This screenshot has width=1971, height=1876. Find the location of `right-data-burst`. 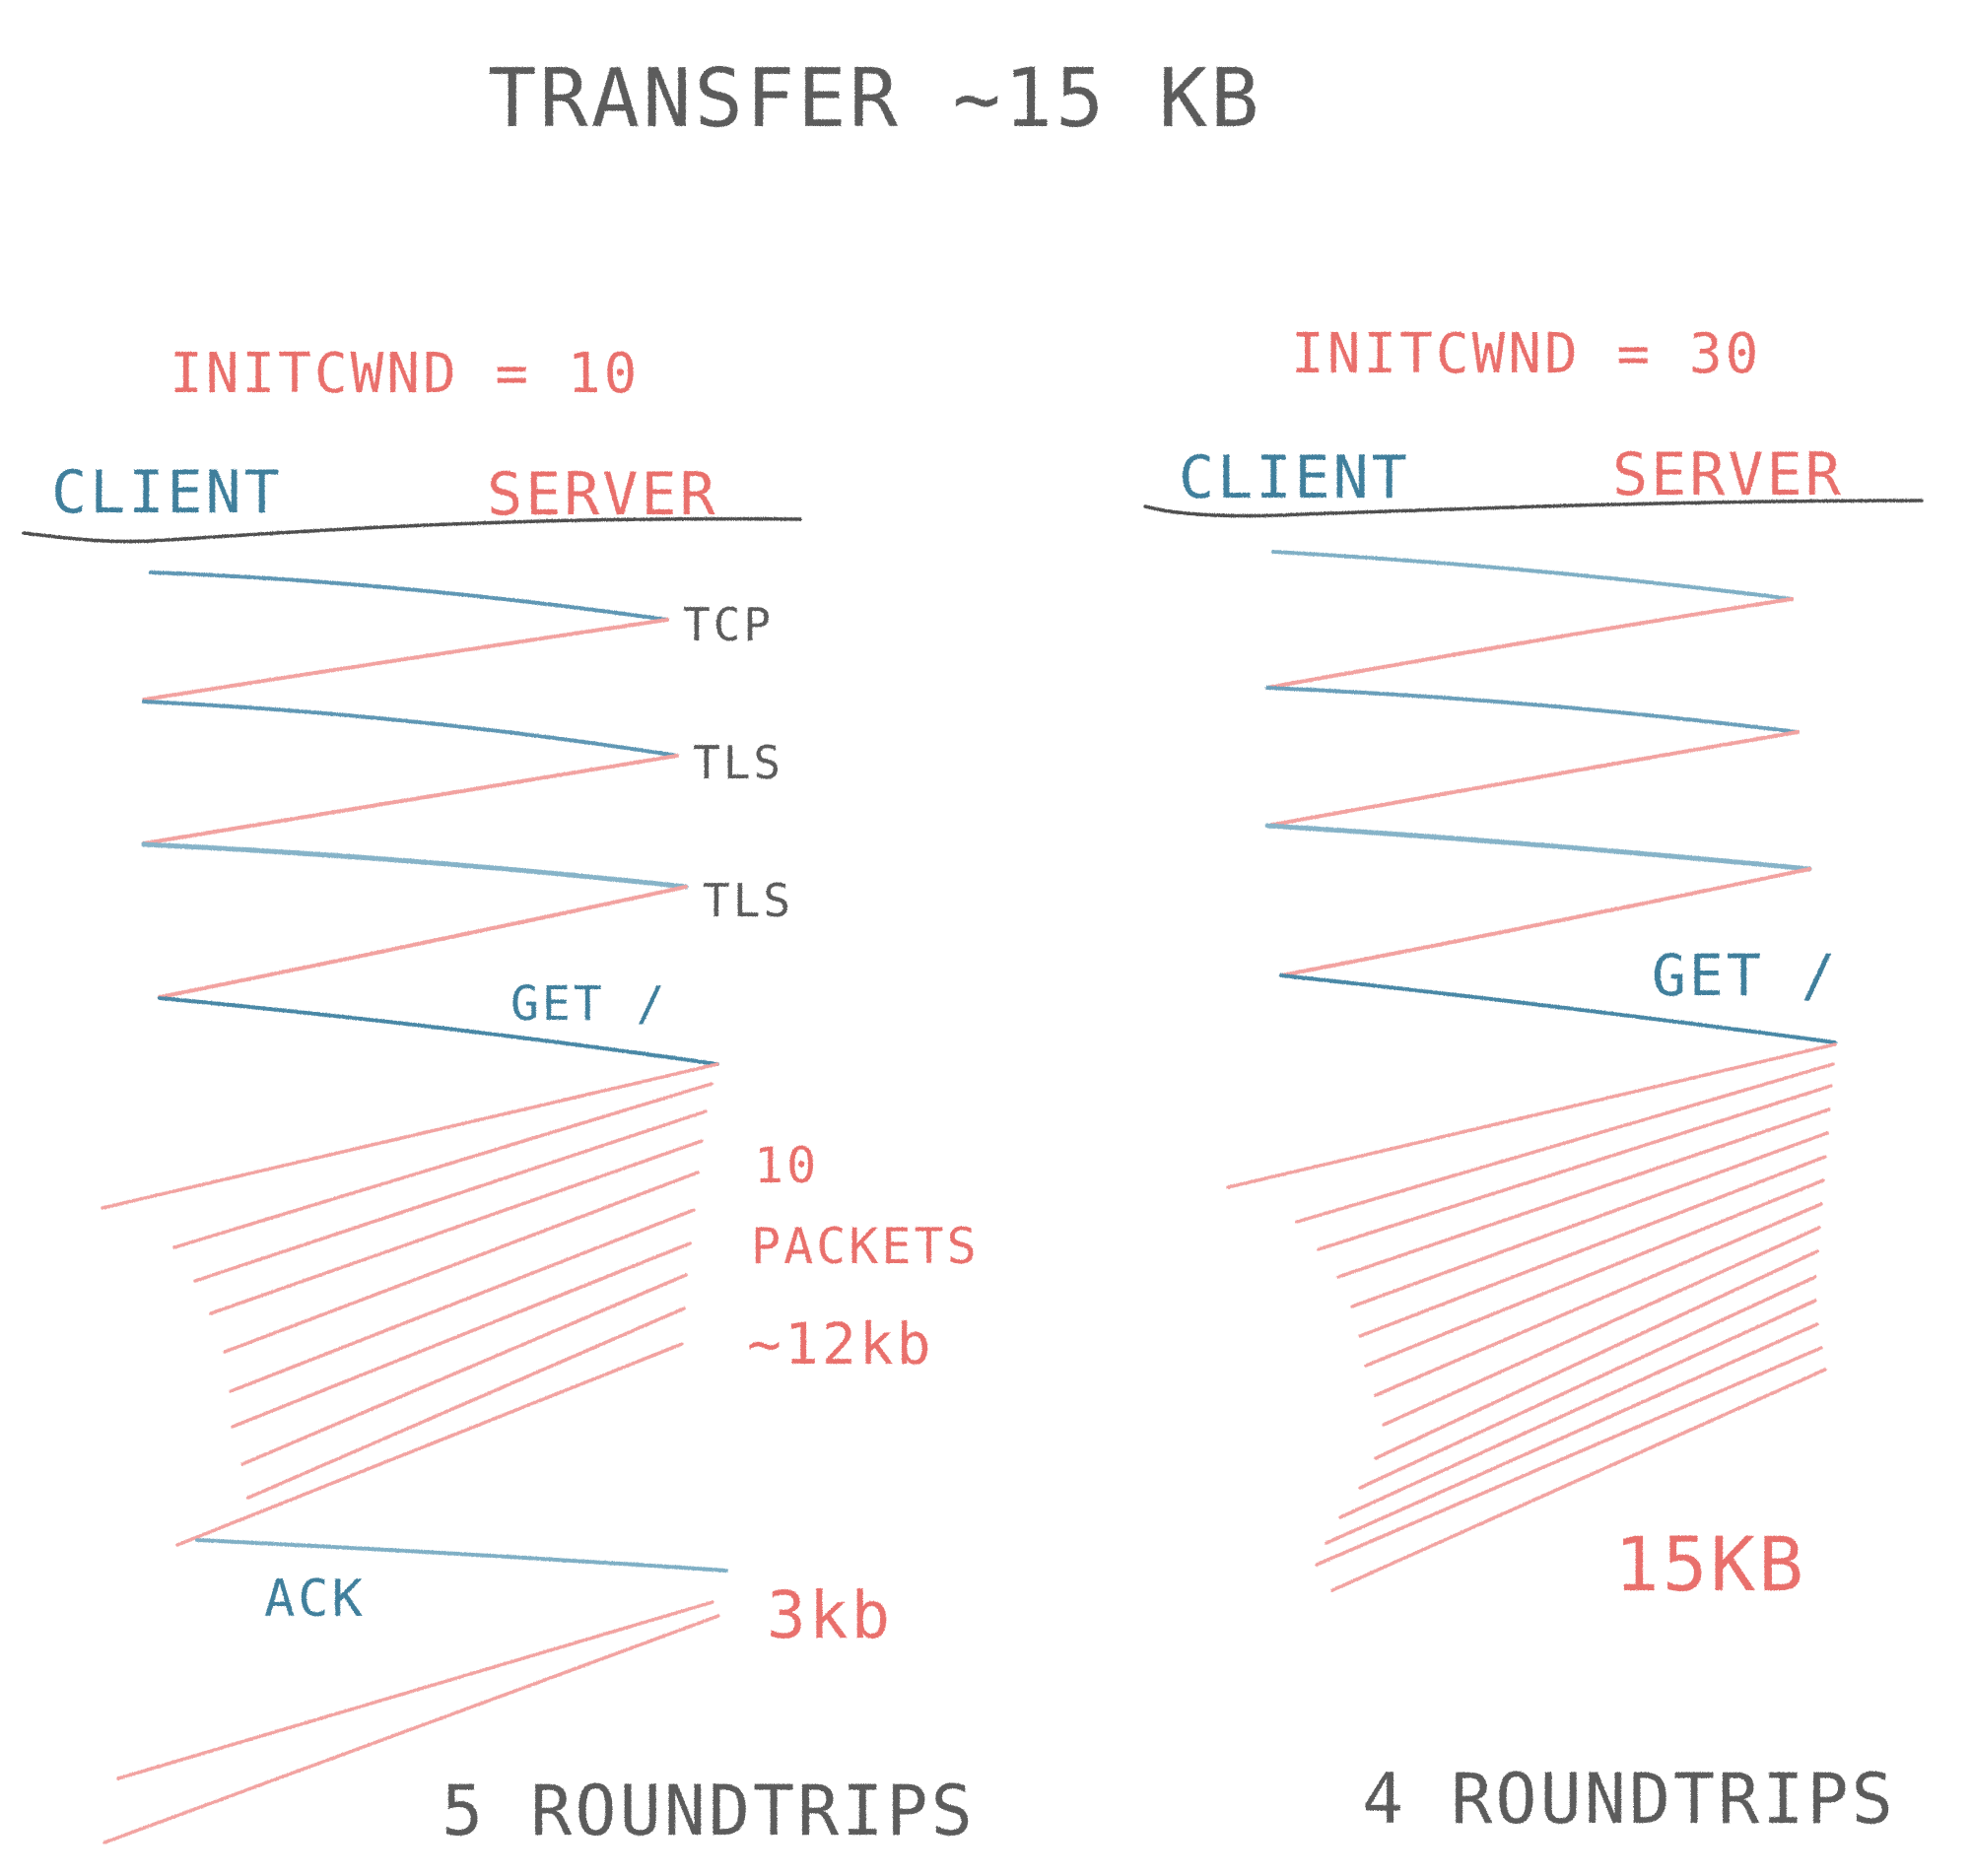

right-data-burst is located at coordinates (1531, 1317).